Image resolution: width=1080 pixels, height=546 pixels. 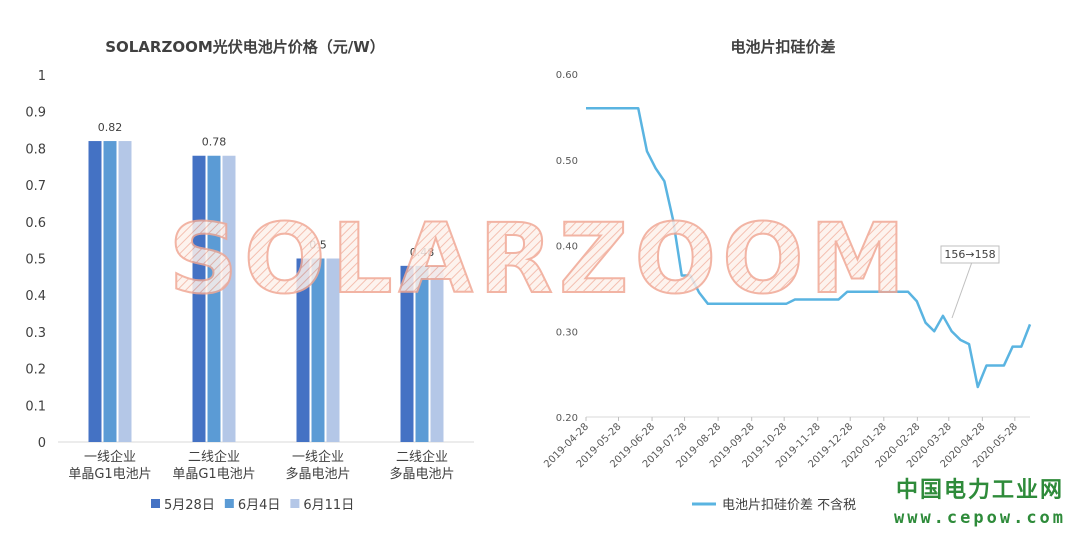 What do you see at coordinates (962, 290) in the screenshot?
I see `annotation-leader` at bounding box center [962, 290].